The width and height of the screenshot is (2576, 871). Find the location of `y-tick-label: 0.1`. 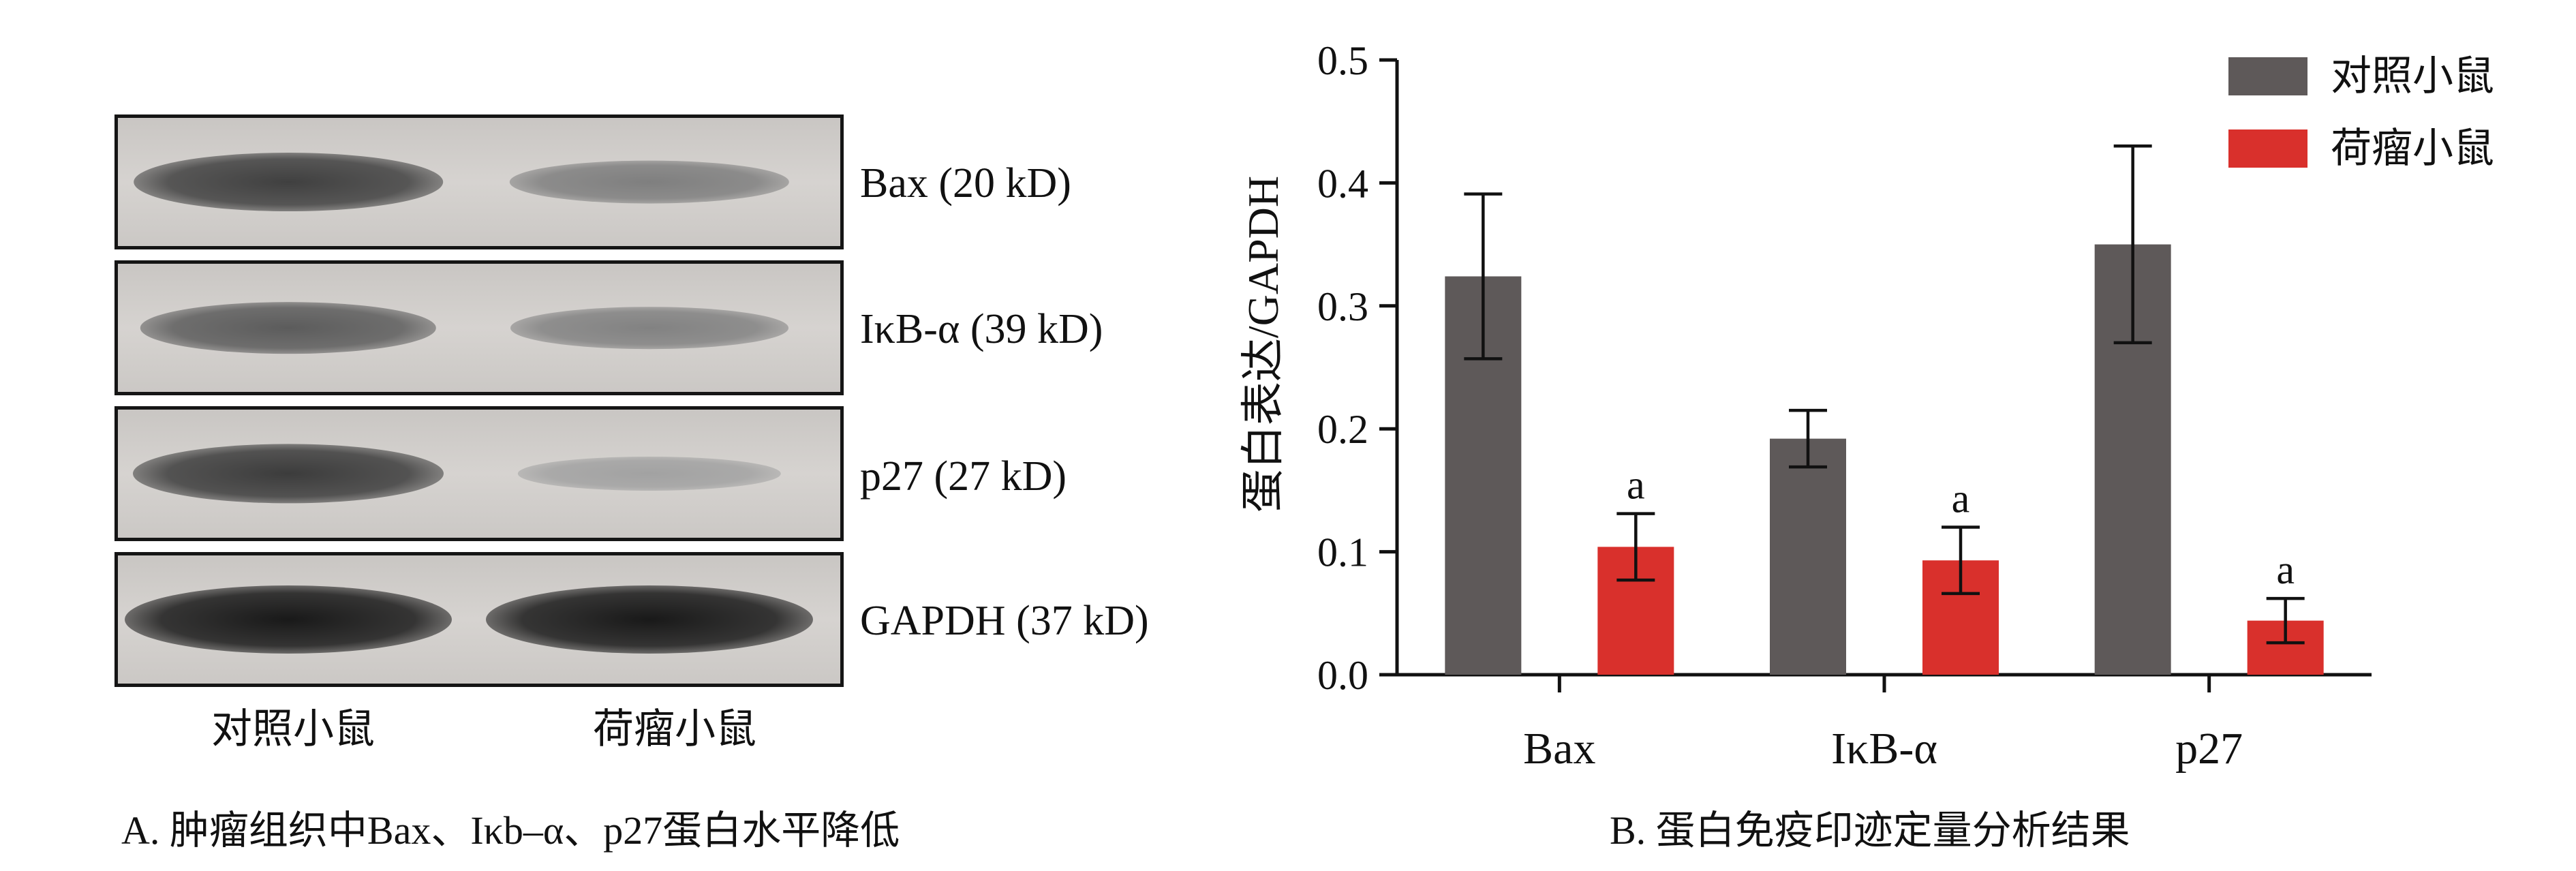

y-tick-label: 0.1 is located at coordinates (1342, 552).